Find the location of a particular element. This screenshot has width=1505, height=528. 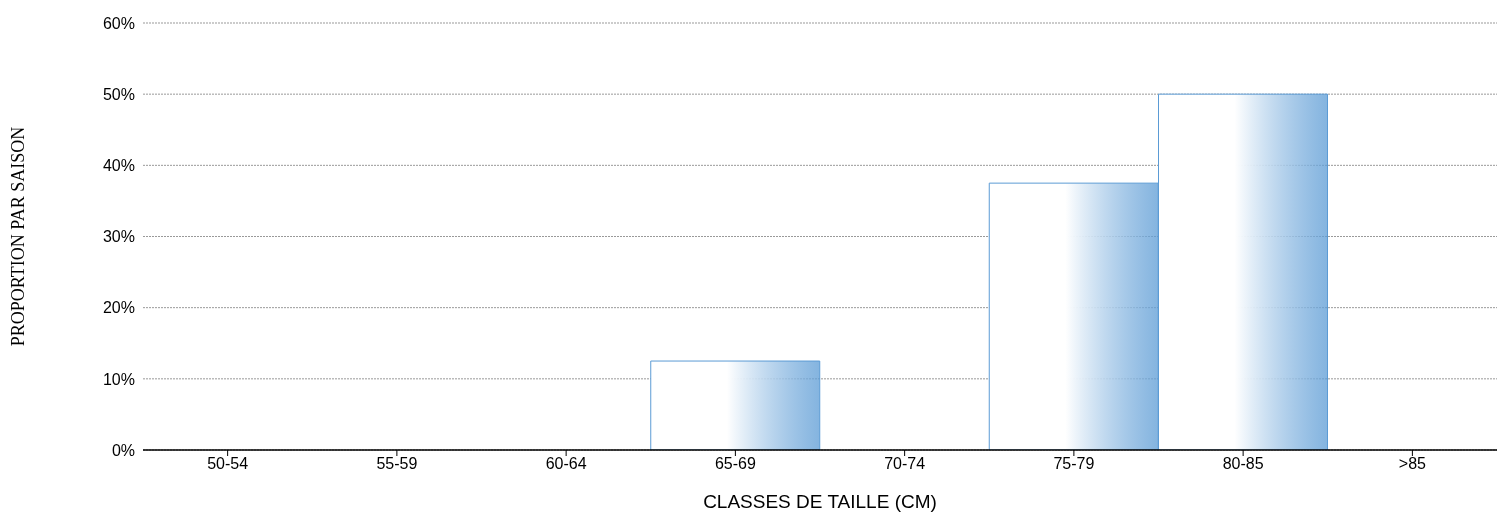

x-tick-label: 70-74 is located at coordinates (905, 464).